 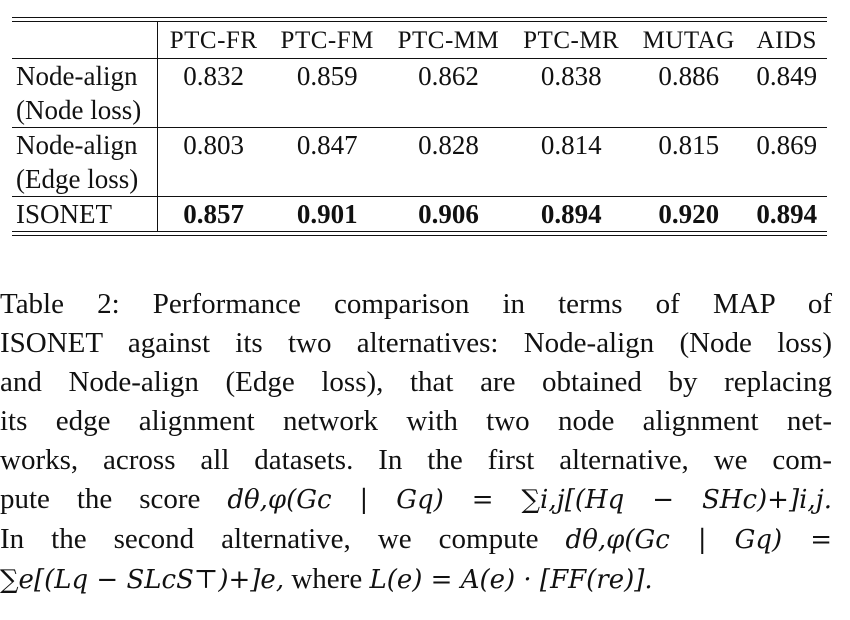 What do you see at coordinates (327, 214) in the screenshot?
I see `table-cell-best: 0.901` at bounding box center [327, 214].